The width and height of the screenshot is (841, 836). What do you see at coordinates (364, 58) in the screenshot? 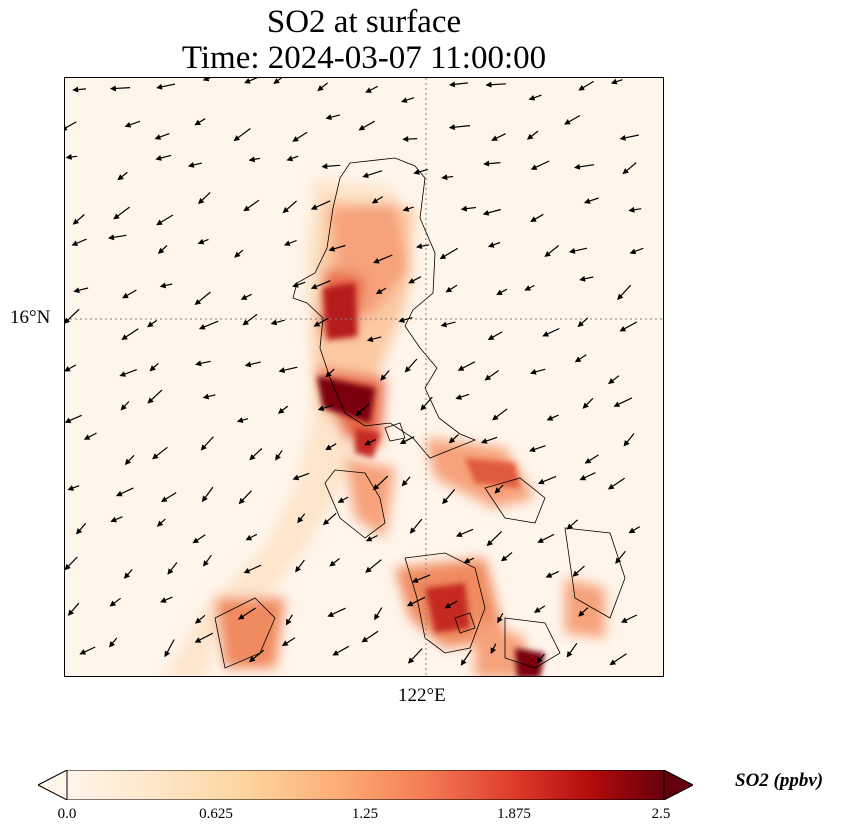
I see `map-time-label: Time: 2024-03-07 11:00:00` at bounding box center [364, 58].